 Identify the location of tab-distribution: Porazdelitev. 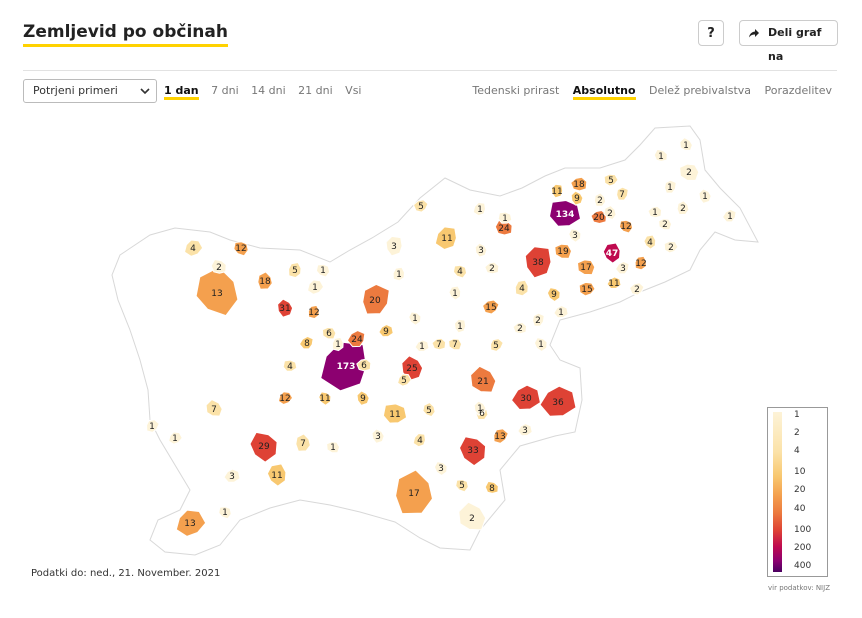
(798, 90).